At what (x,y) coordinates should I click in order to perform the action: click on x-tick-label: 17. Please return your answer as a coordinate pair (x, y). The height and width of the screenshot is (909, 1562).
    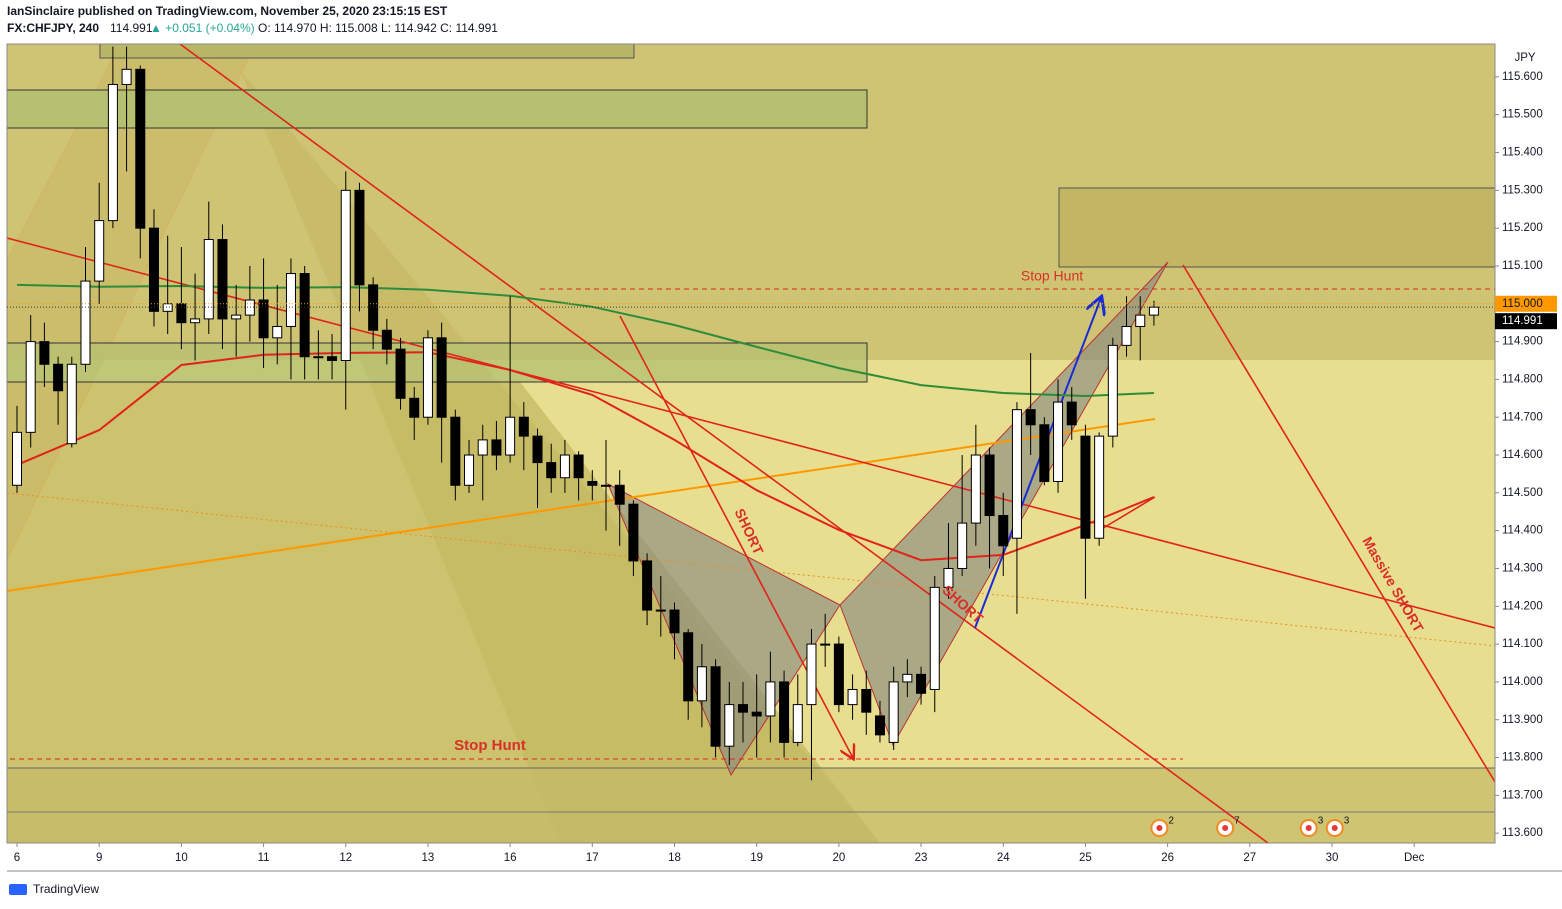
    Looking at the image, I should click on (592, 858).